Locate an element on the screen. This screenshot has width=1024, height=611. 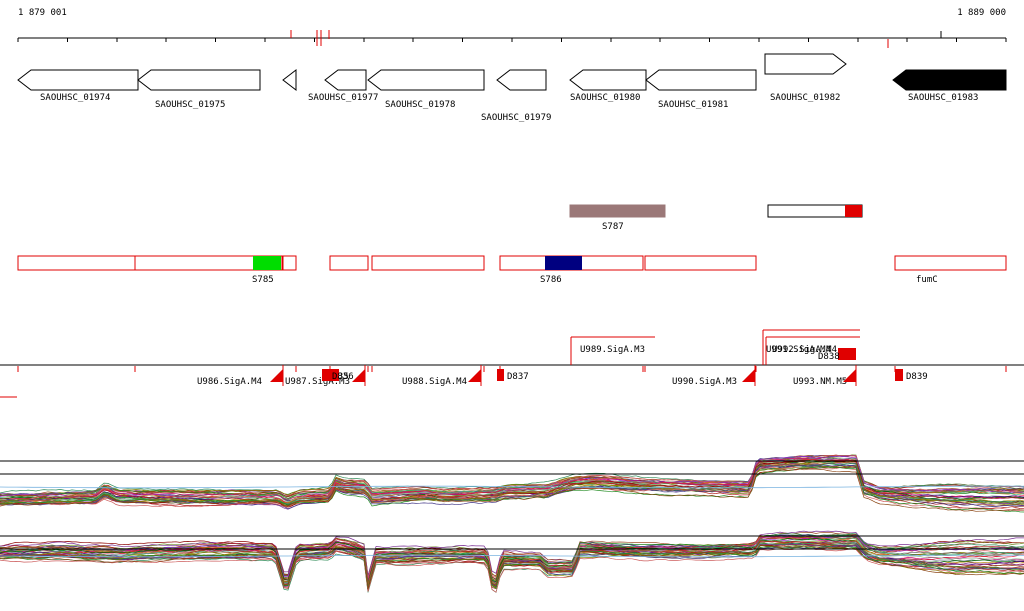
d-feature-label: D837 is located at coordinates (518, 377).